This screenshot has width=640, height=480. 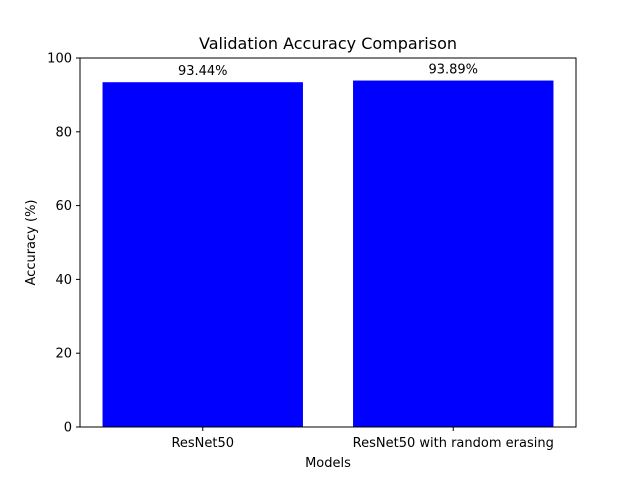 I want to click on x-axis-label: Models, so click(x=328, y=463).